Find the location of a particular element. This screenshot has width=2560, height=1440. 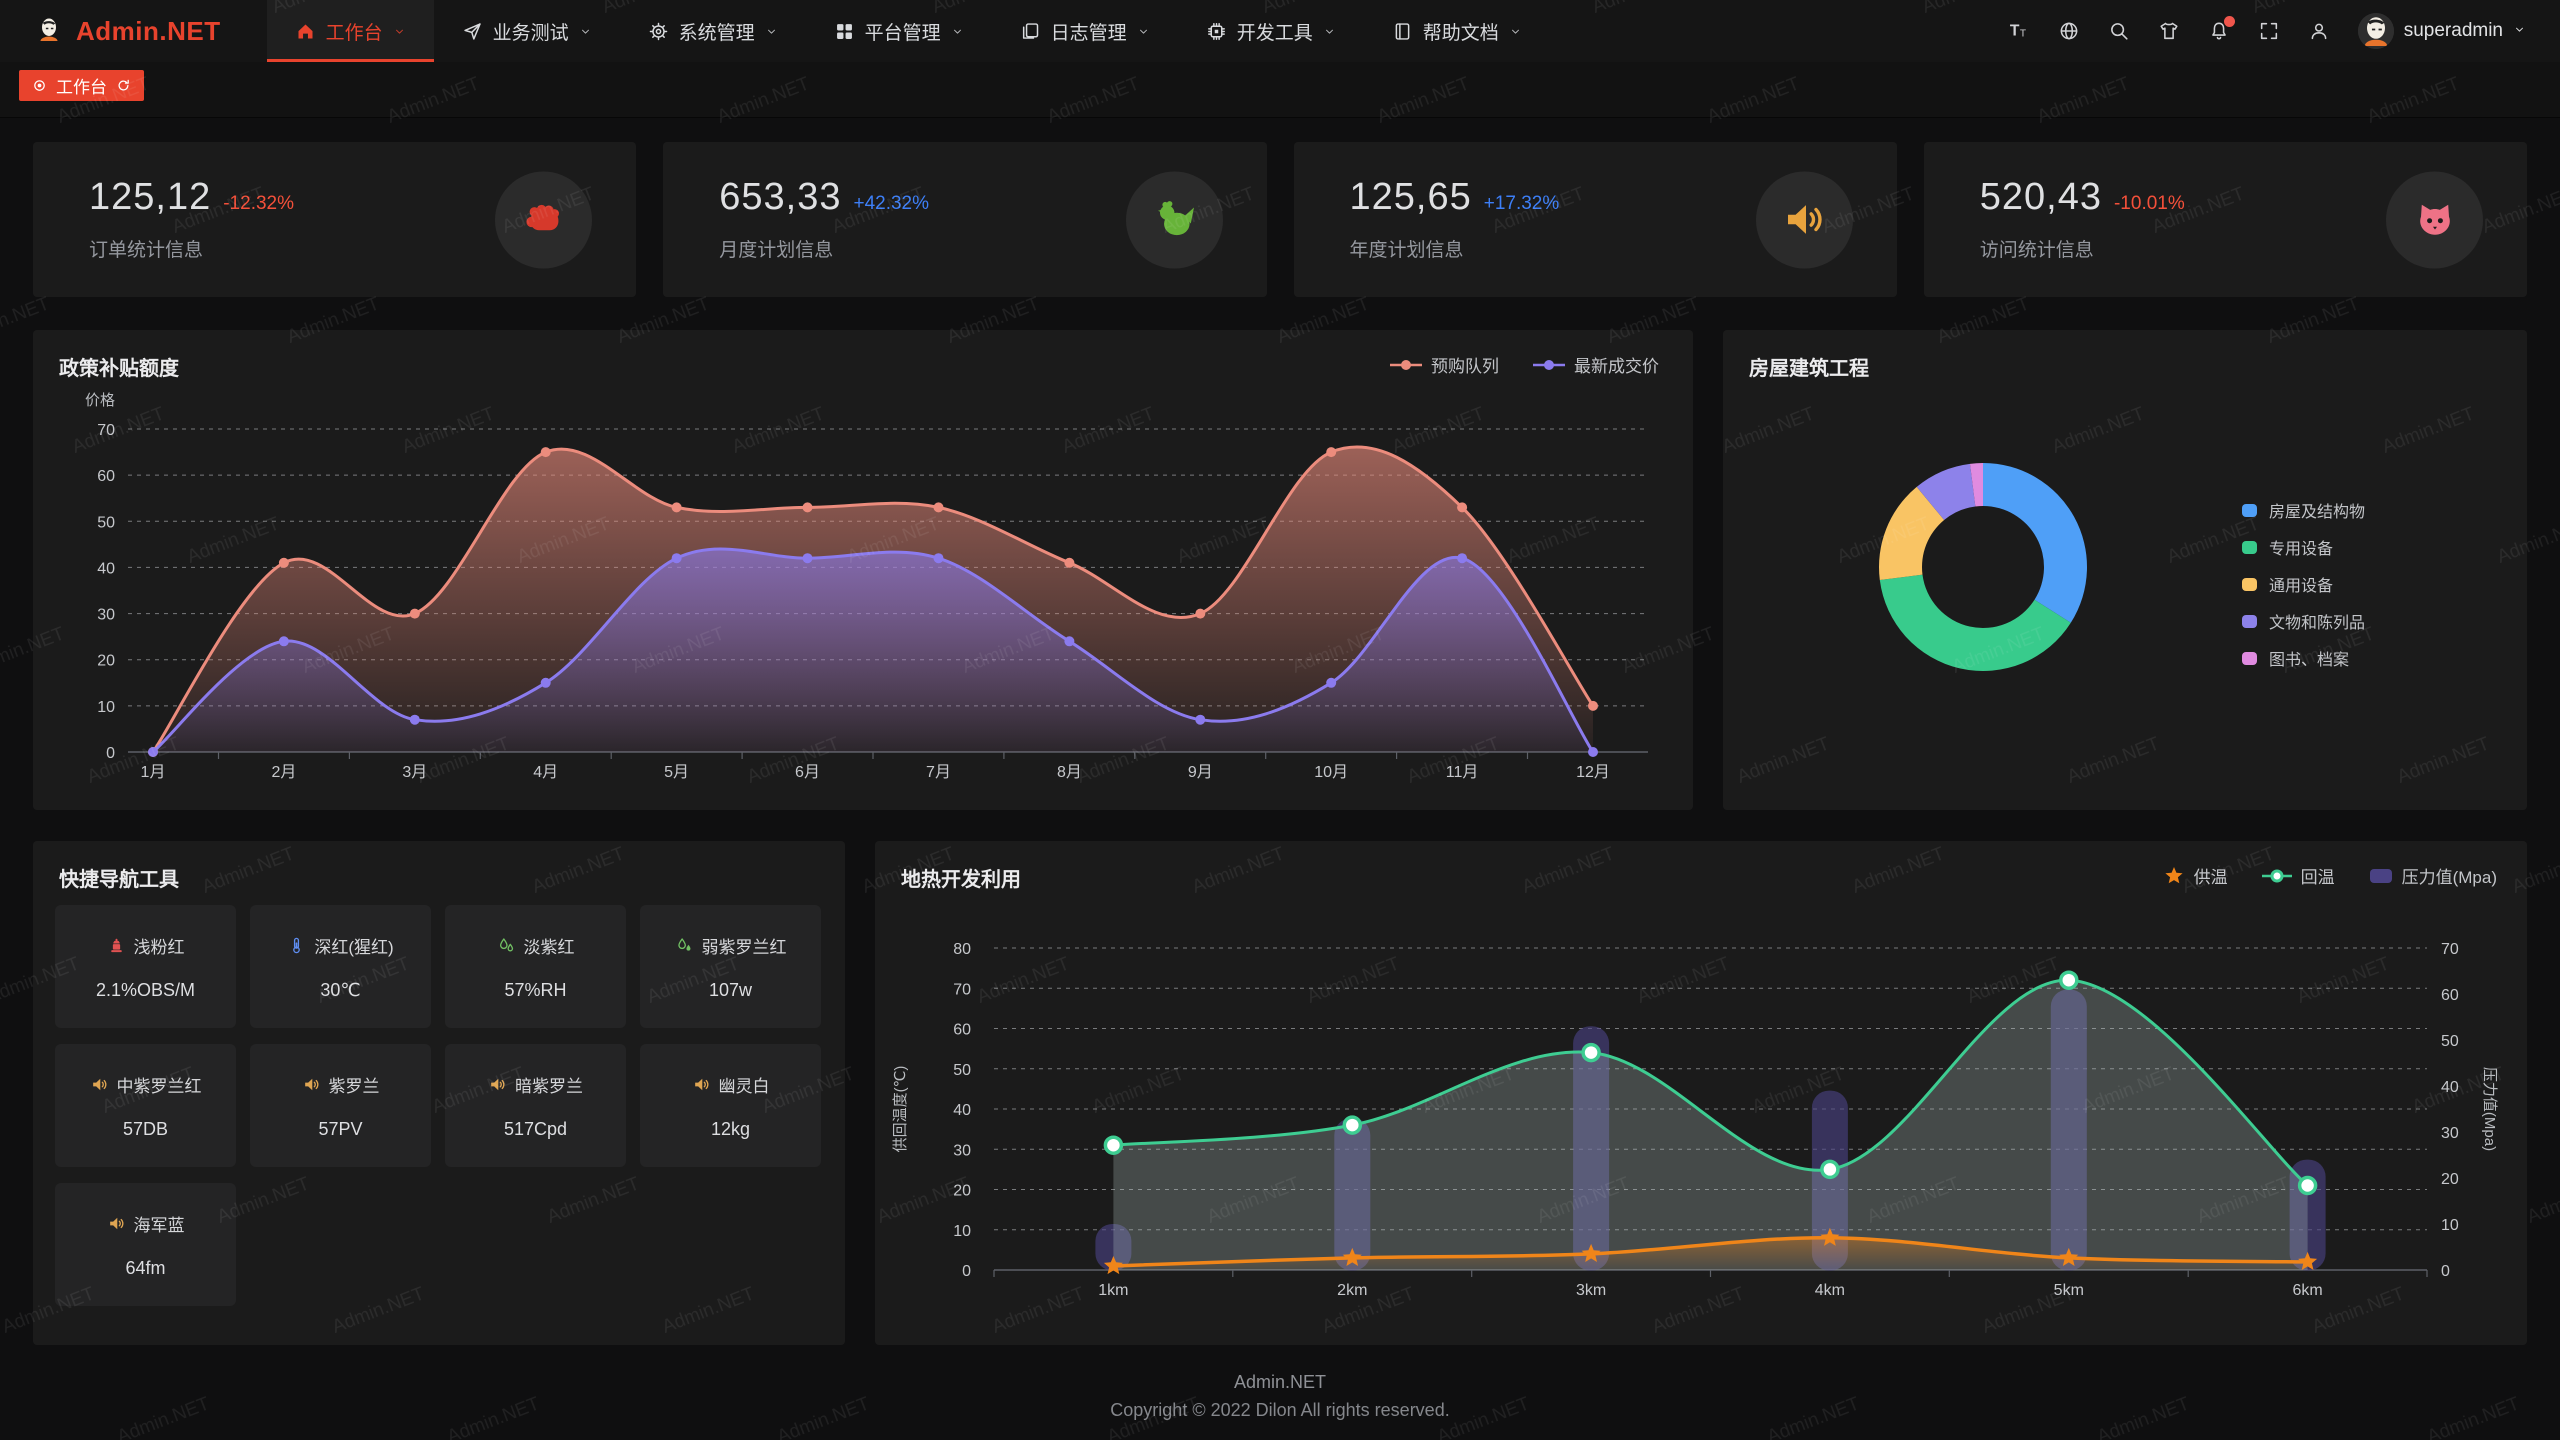

chart-legend: 预购队列 最新成交价 is located at coordinates (1524, 364).